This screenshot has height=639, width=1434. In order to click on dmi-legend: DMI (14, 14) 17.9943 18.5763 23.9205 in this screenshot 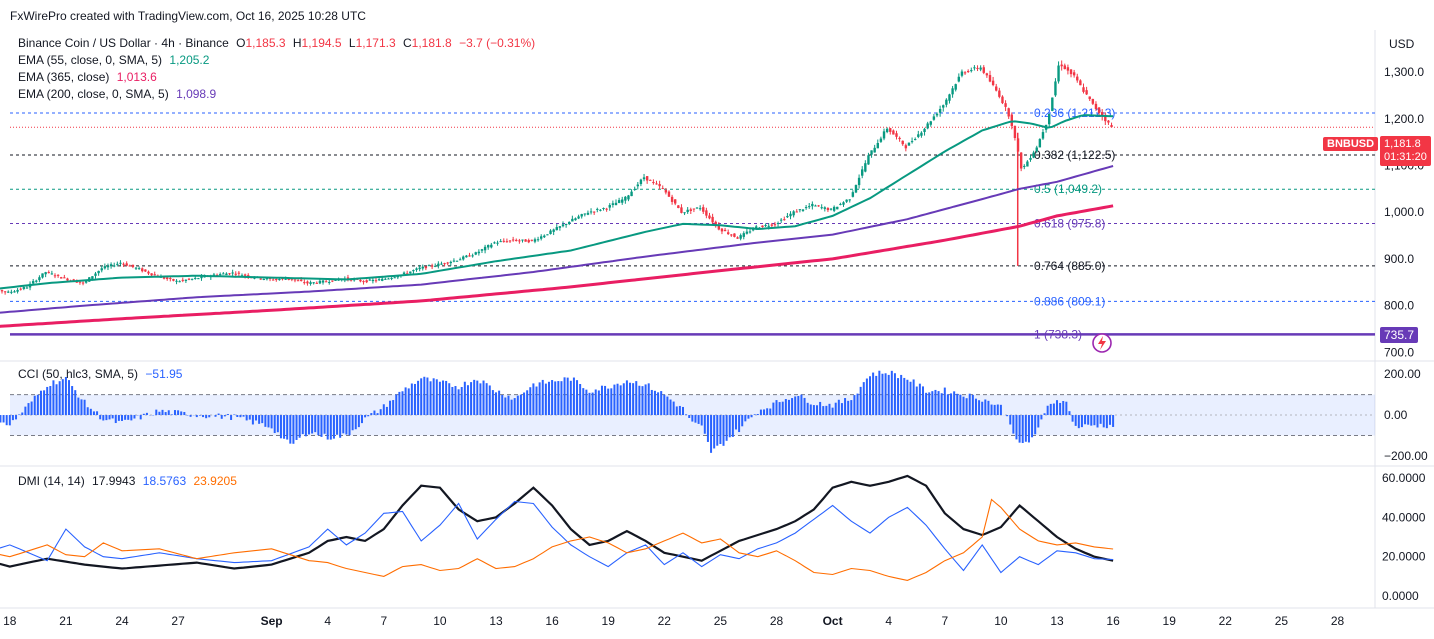, I will do `click(129, 481)`.